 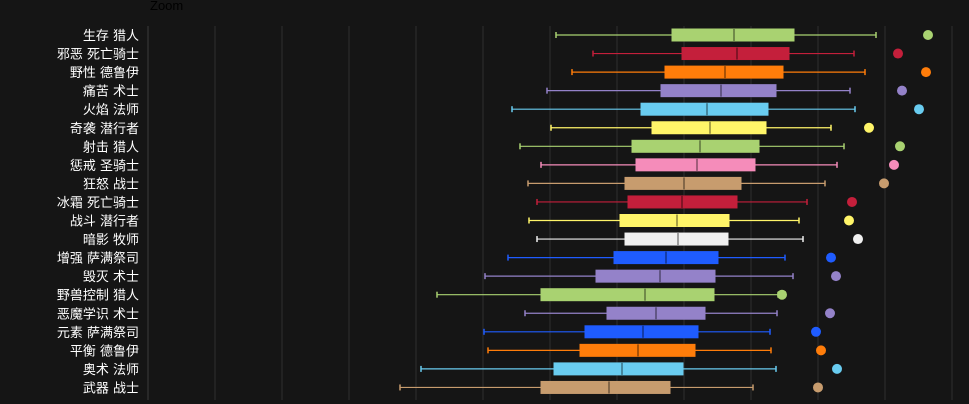 I want to click on zoom-button: Zoom, so click(x=167, y=6).